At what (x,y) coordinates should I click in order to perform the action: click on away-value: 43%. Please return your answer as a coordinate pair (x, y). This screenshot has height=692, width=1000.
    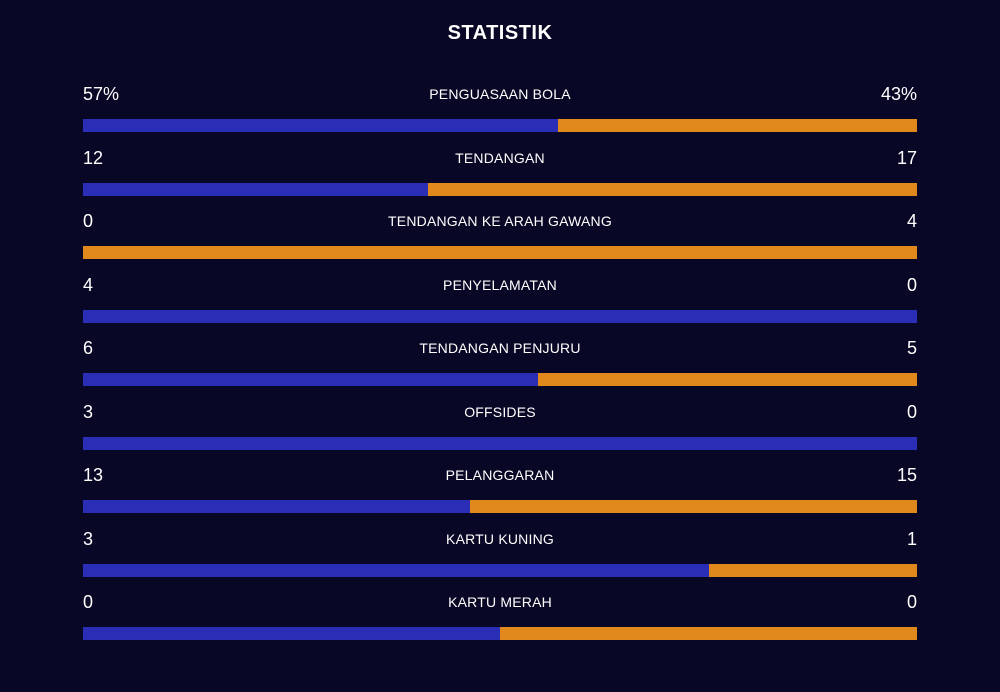
    Looking at the image, I should click on (898, 94).